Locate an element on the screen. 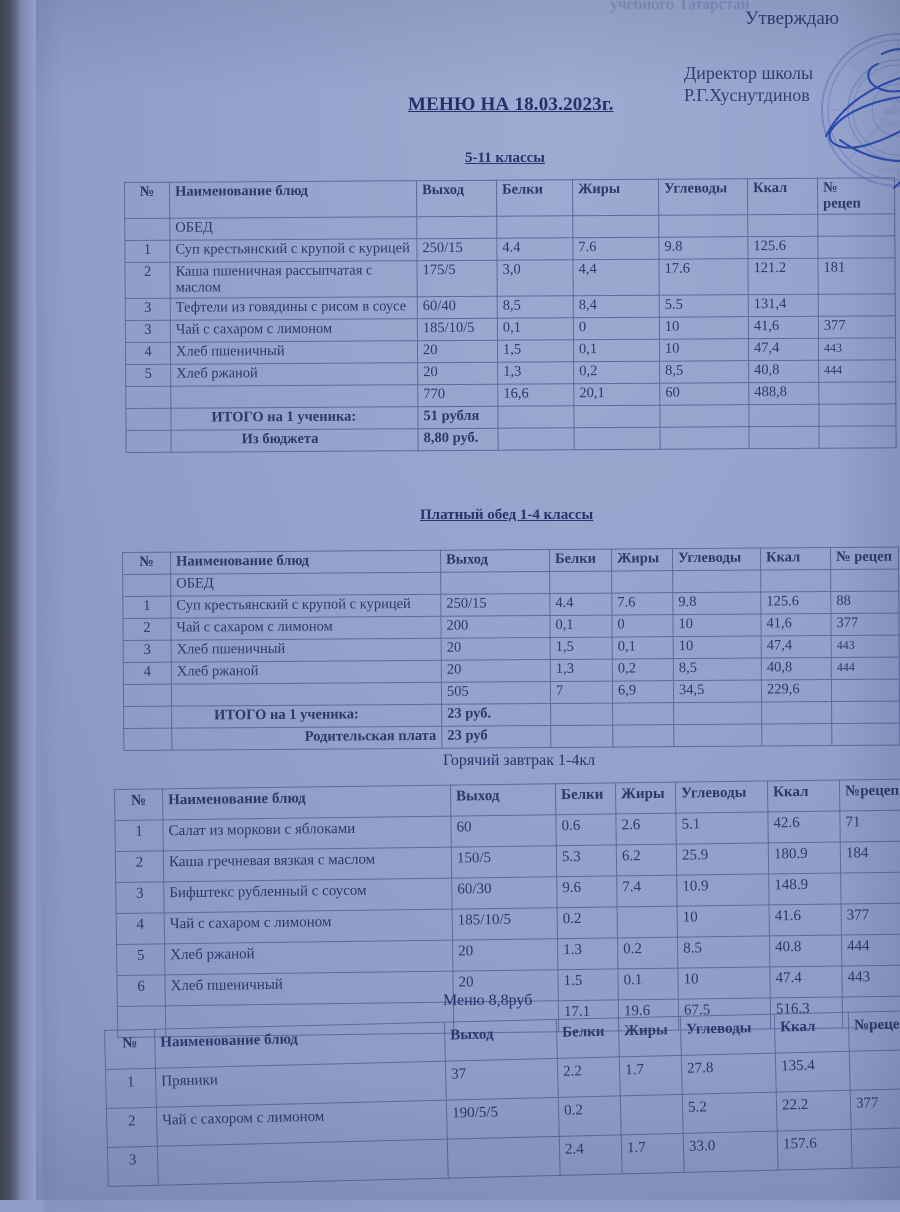 The image size is (900, 1212). cell-dish: Каша гречневая вязкая с маслом is located at coordinates (307, 864).